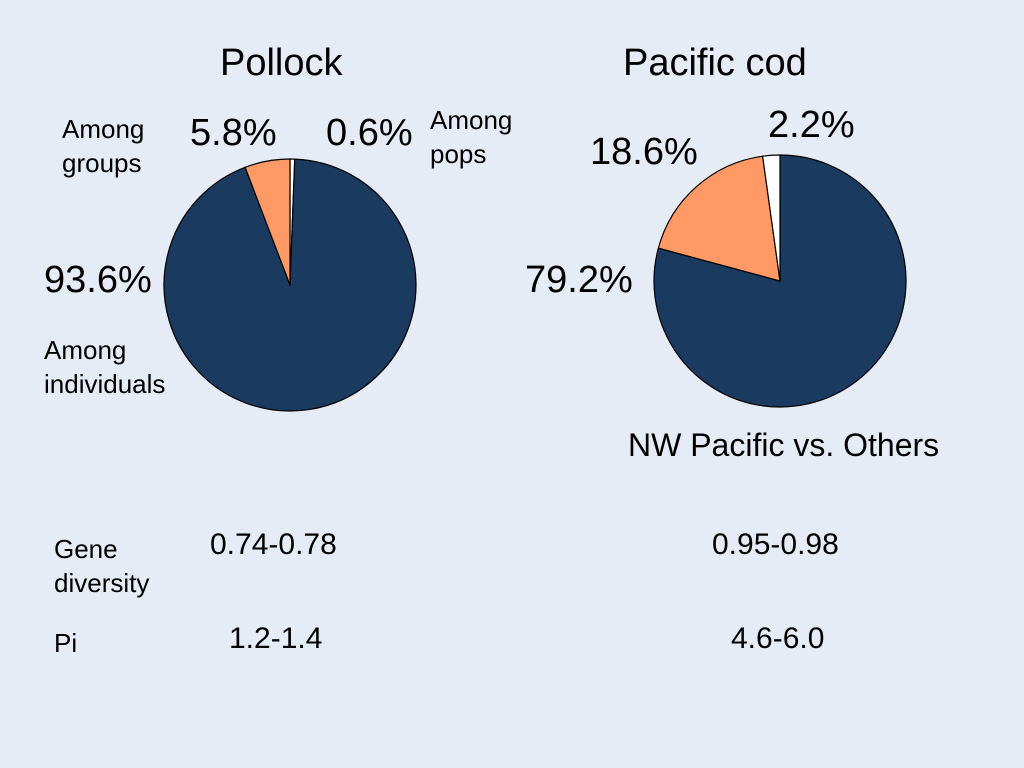  Describe the element at coordinates (102, 163) in the screenshot. I see `among-groups-line-2: groups` at that location.